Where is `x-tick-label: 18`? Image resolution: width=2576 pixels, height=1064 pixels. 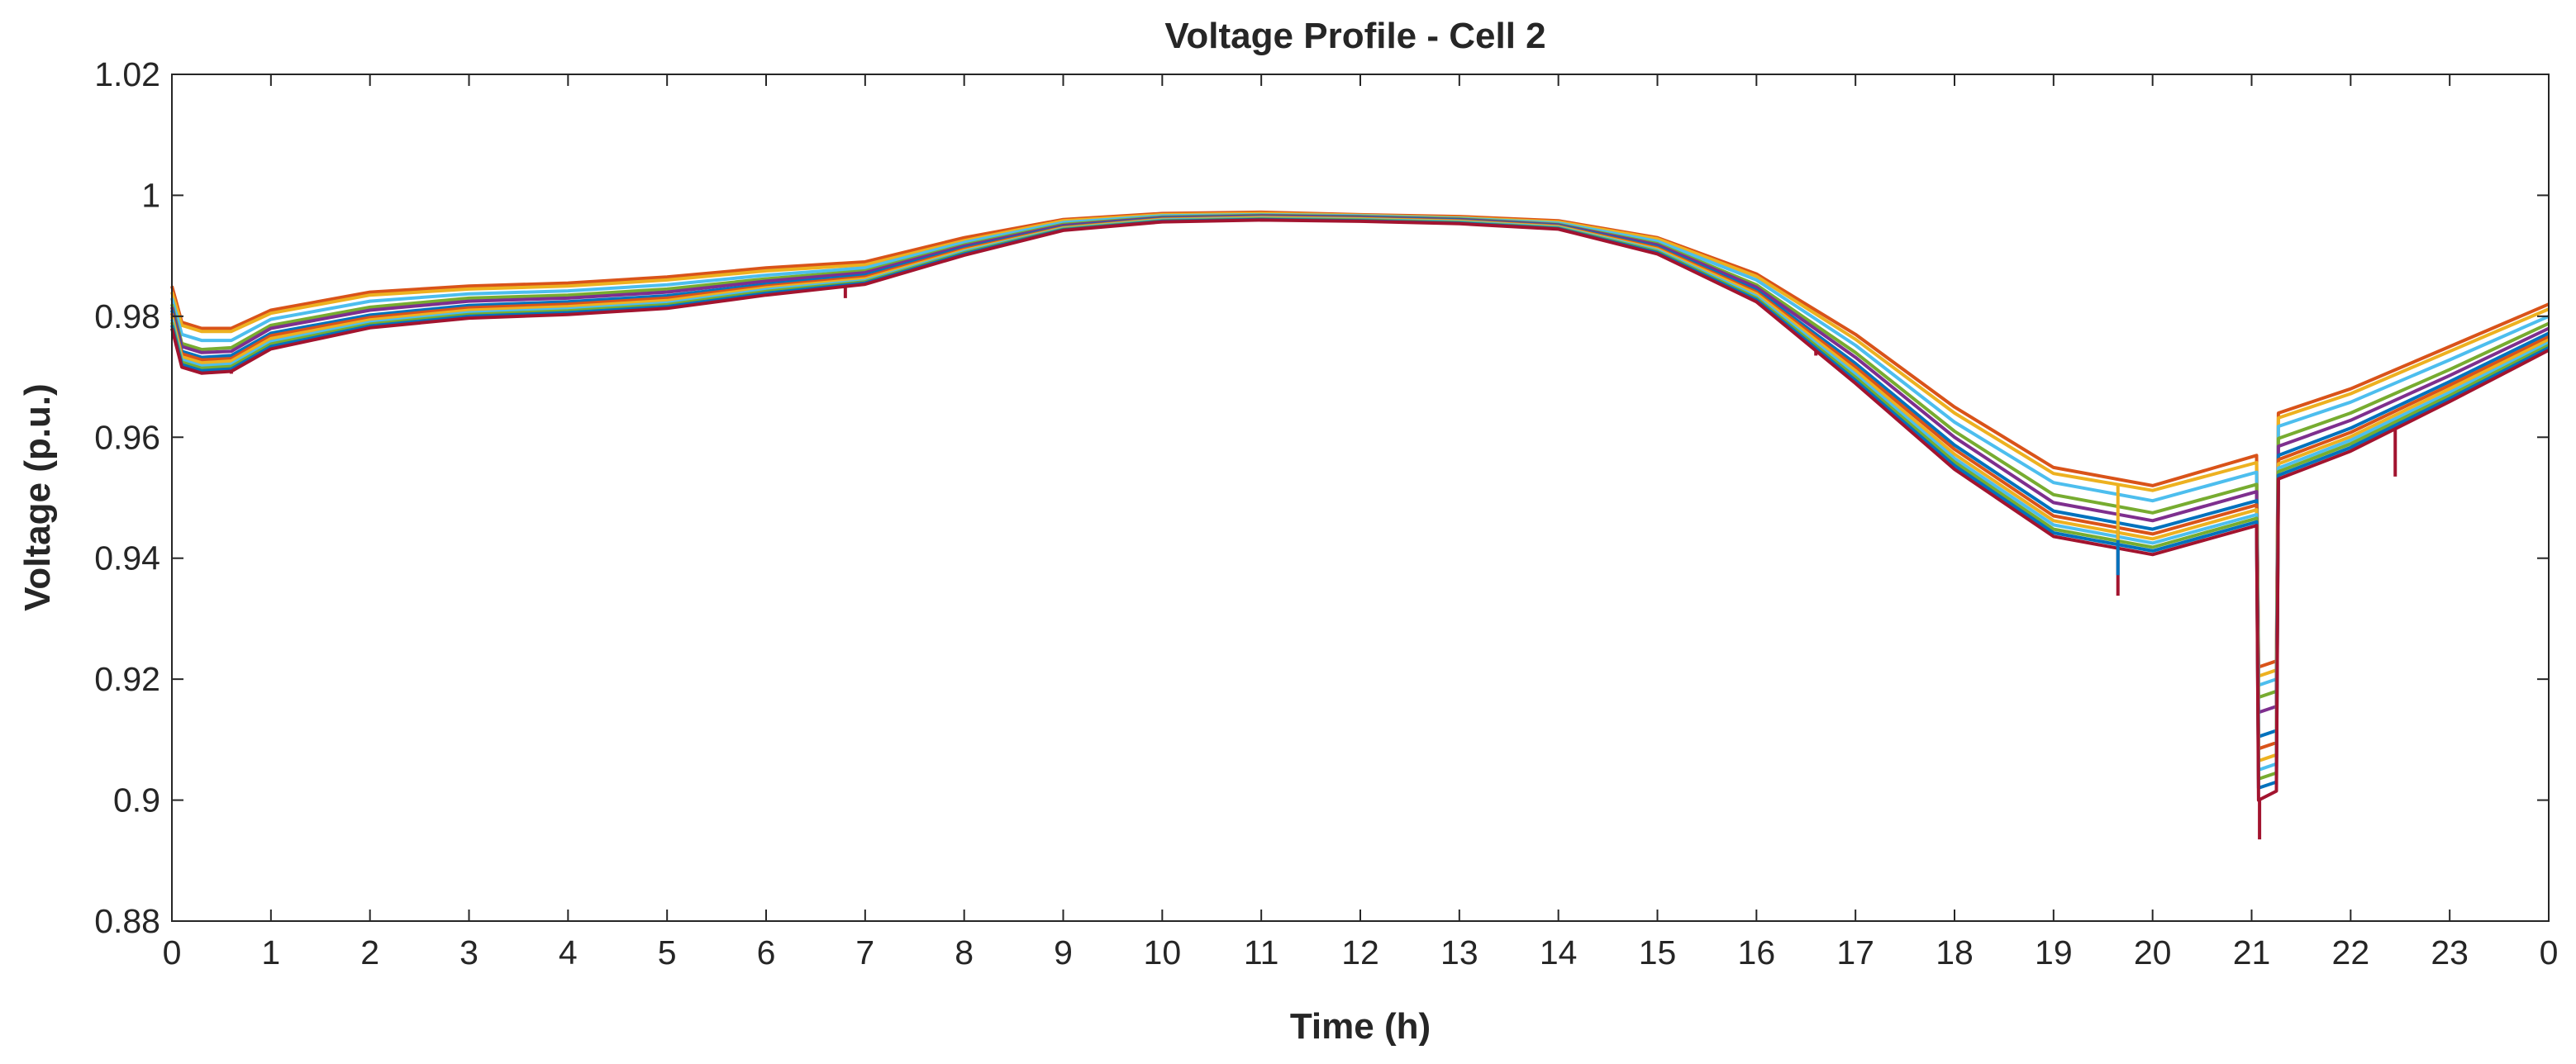
x-tick-label: 18 is located at coordinates (1955, 952).